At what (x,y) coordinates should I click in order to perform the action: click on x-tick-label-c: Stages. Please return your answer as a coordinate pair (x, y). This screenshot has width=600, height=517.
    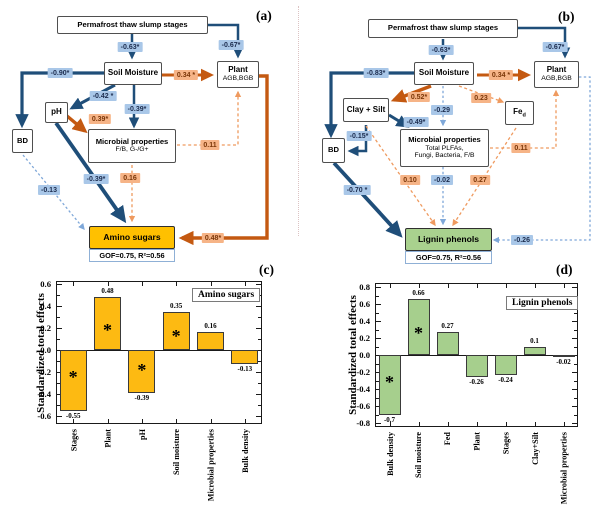
    Looking at the image, I should click on (74, 440).